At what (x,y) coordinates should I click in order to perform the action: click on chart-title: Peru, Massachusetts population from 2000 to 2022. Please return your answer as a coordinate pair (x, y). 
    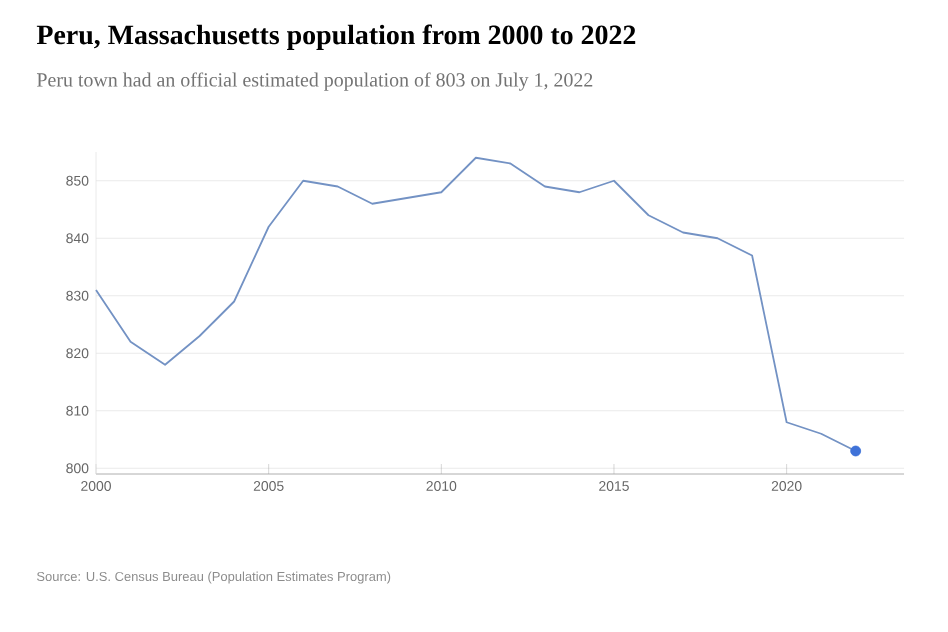
    Looking at the image, I should click on (336, 37).